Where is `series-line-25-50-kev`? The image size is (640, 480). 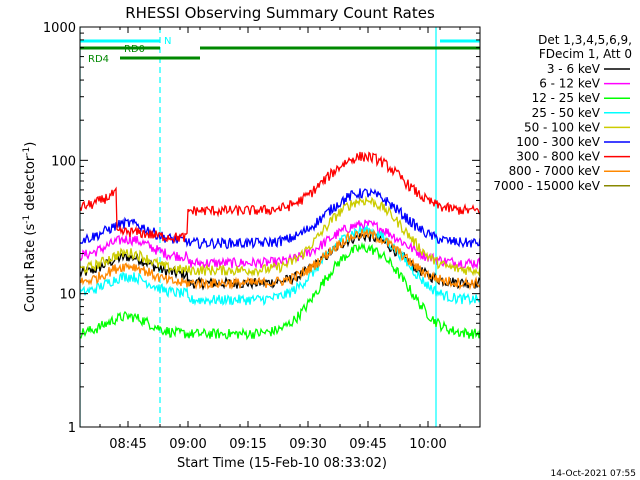
series-line-25-50-kev is located at coordinates (280, 266).